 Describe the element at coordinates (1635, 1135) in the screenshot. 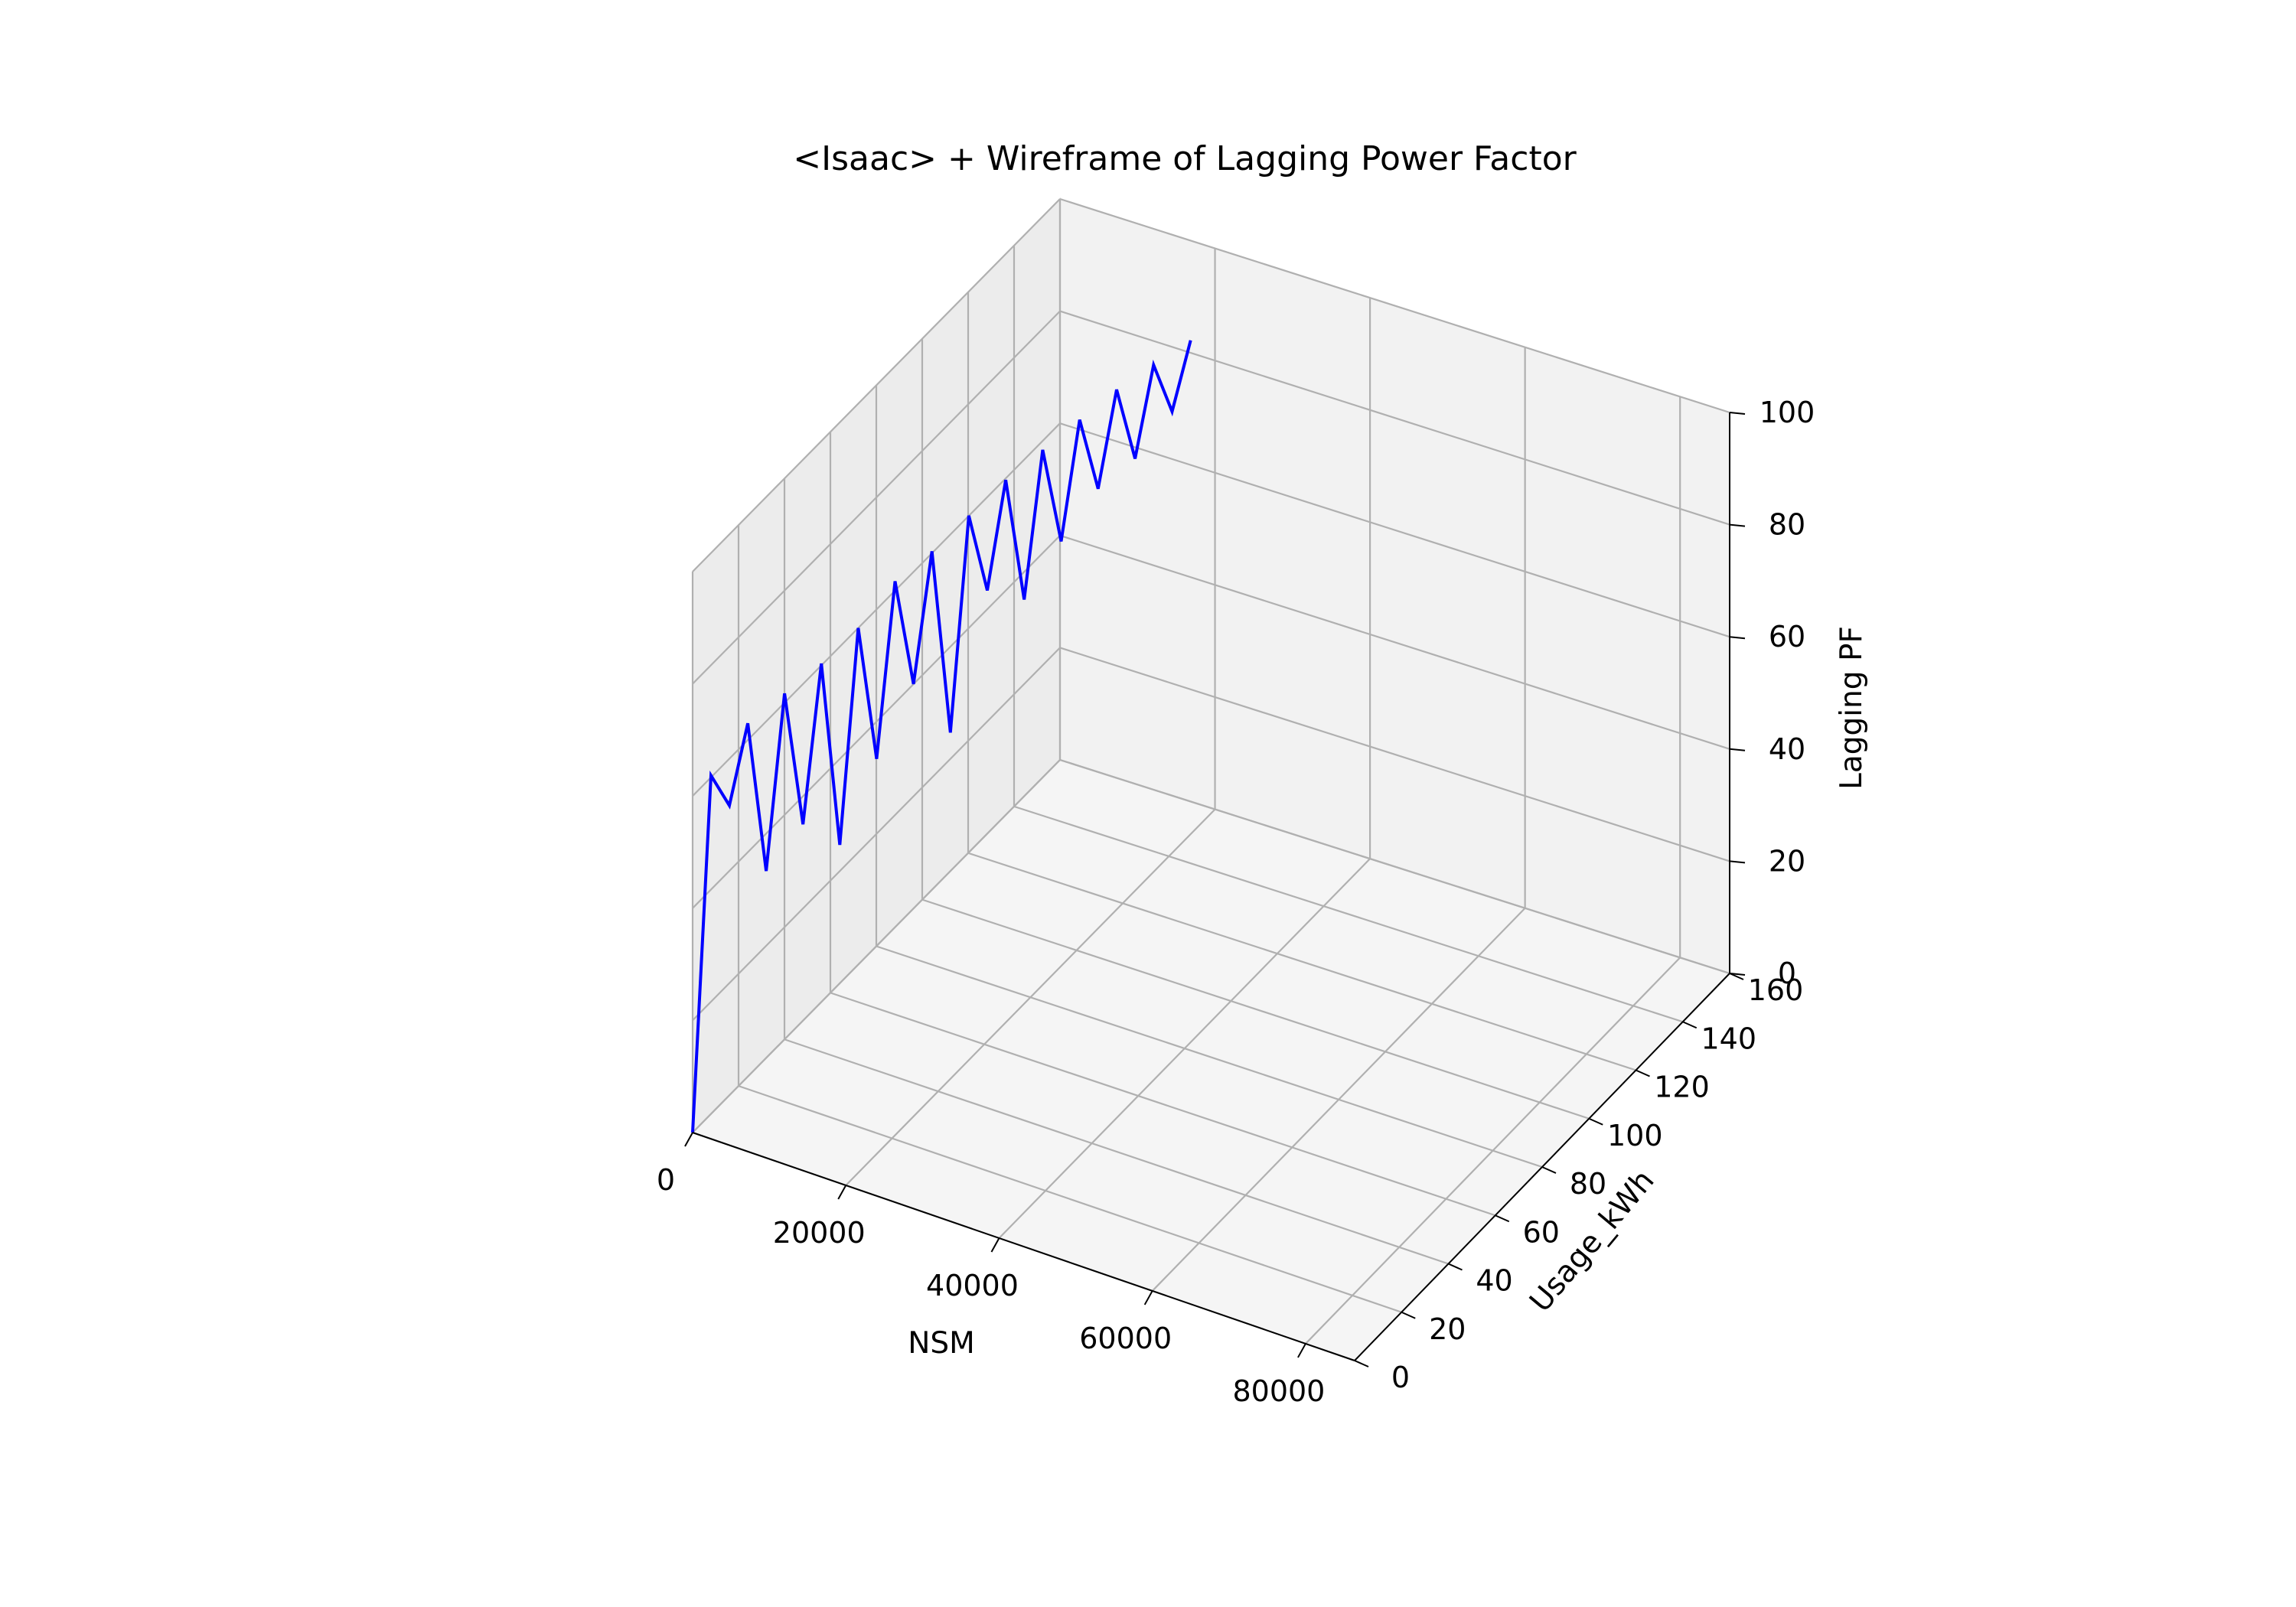

I see `y-tick-label: 100` at that location.